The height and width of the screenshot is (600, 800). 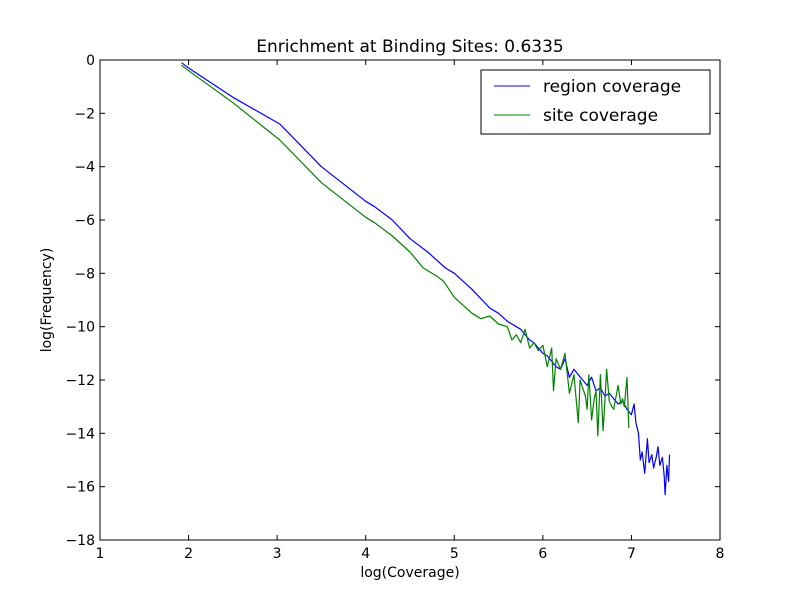 I want to click on y-tick-label: −10, so click(x=80, y=328).